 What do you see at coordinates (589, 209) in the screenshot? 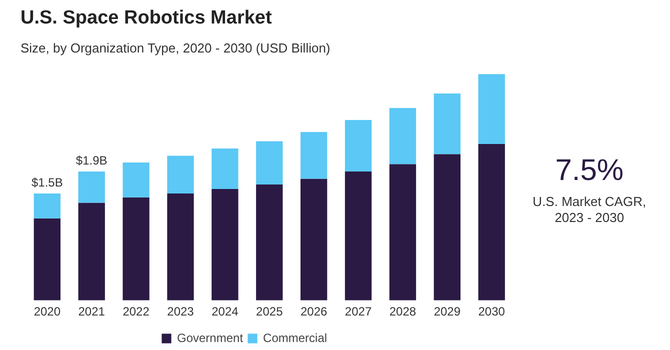
I see `text: U.S. Market CAGR, 2023 - 2030` at bounding box center [589, 209].